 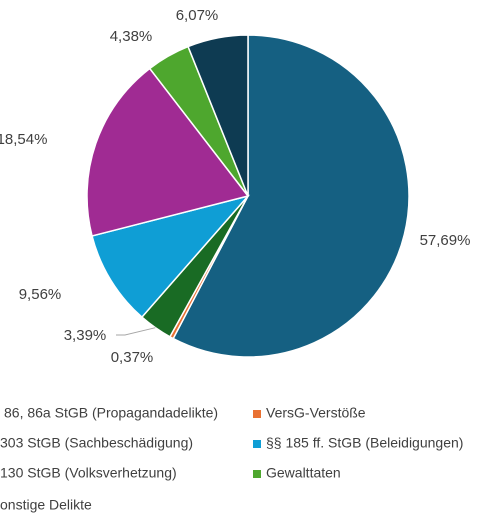 What do you see at coordinates (46, 505) in the screenshot?
I see `legend-label: onstige Delikte` at bounding box center [46, 505].